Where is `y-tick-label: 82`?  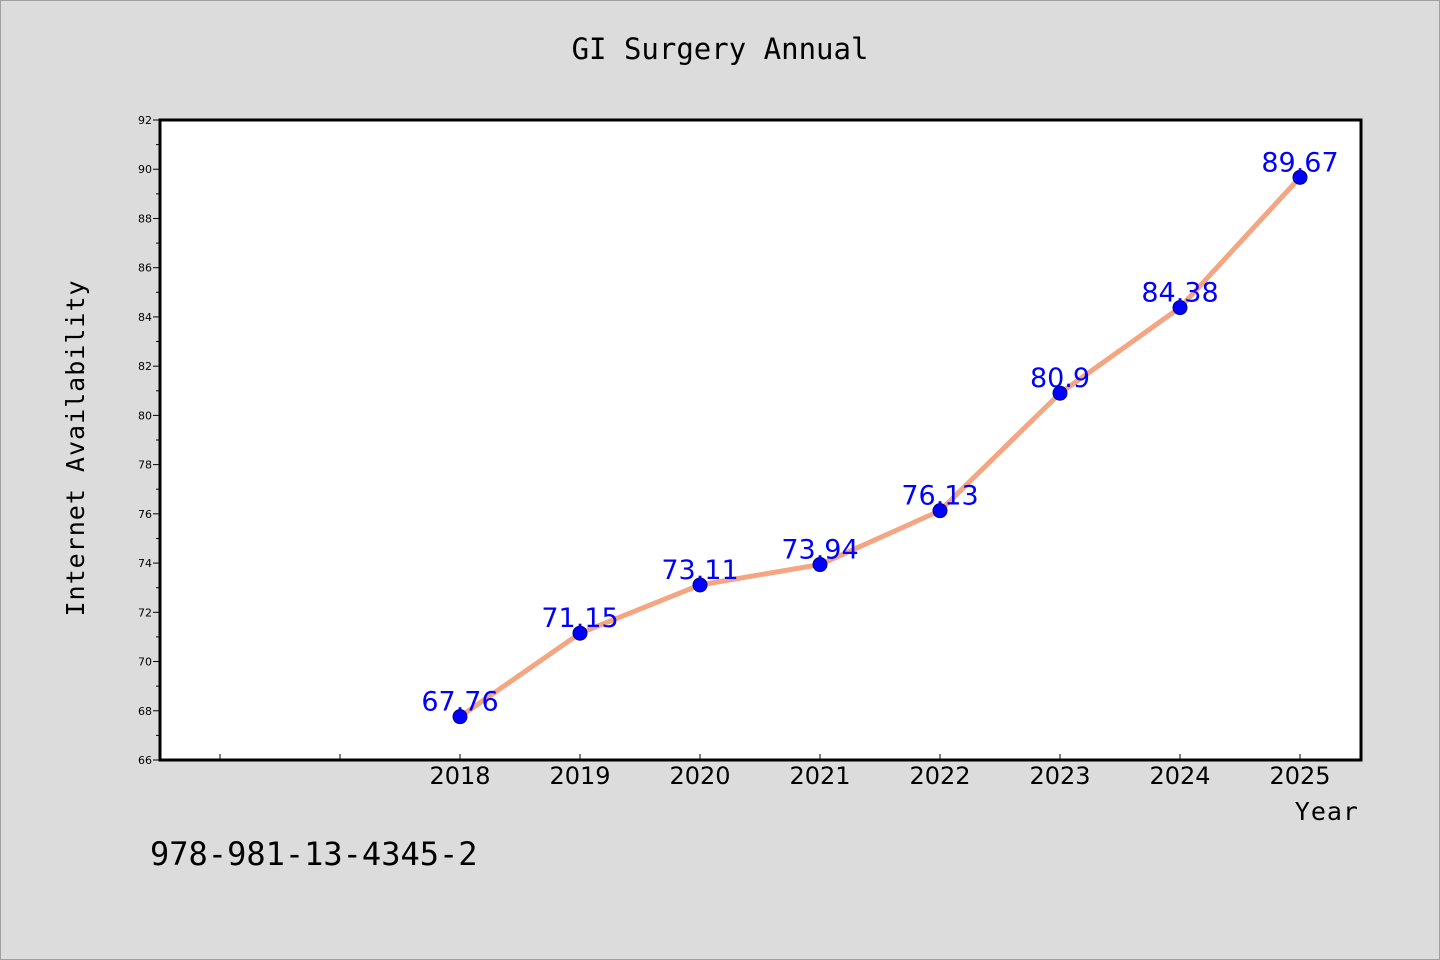
y-tick-label: 82 is located at coordinates (145, 366).